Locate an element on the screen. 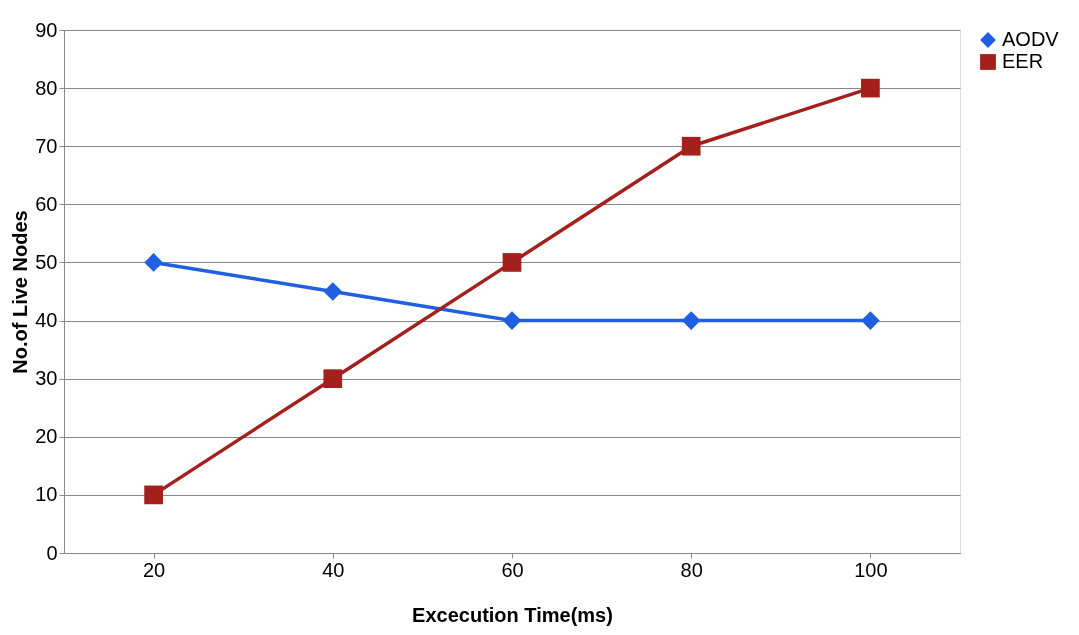 This screenshot has height=635, width=1079. y-tick-label: 40 is located at coordinates (46, 320).